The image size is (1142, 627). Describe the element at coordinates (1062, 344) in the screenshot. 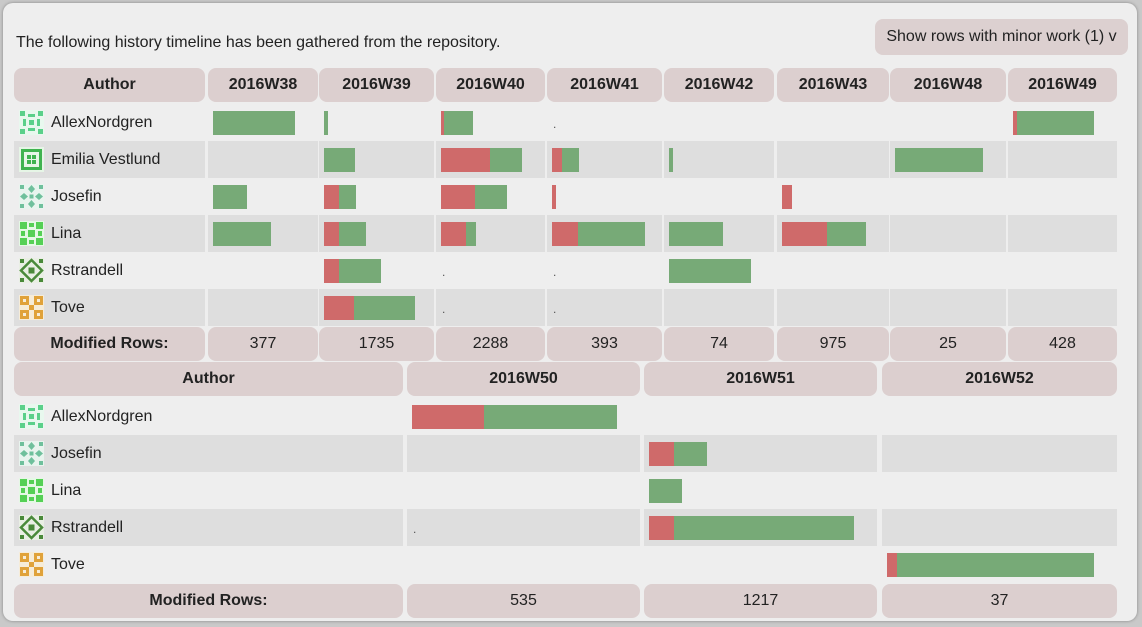

I see `modified-rows-total: 428` at that location.